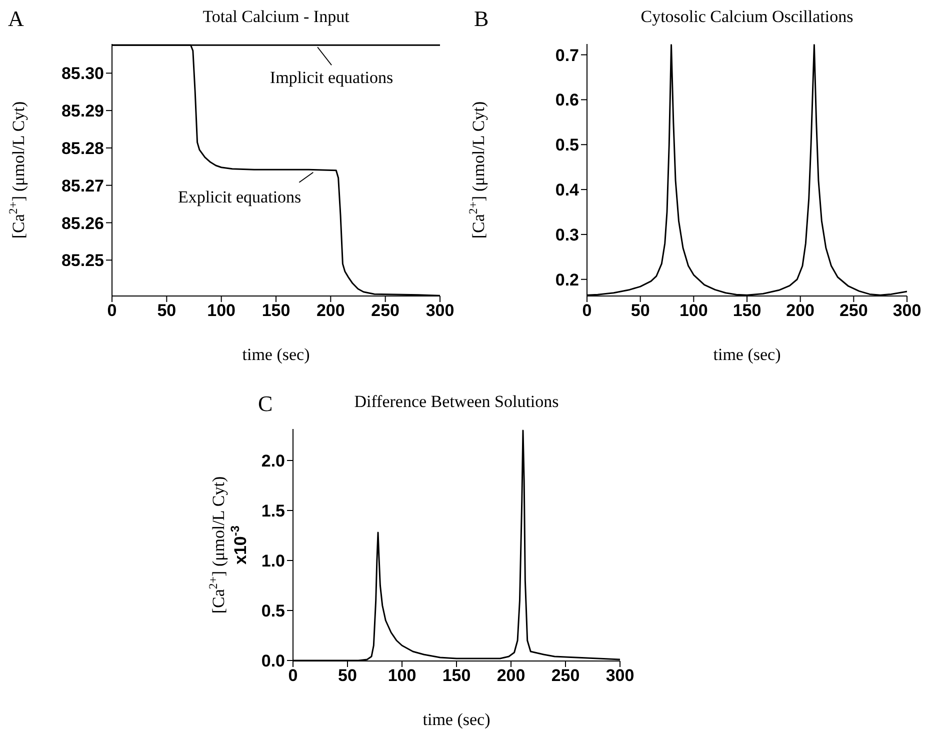 The image size is (929, 740). Describe the element at coordinates (481, 18) in the screenshot. I see `text: B` at that location.